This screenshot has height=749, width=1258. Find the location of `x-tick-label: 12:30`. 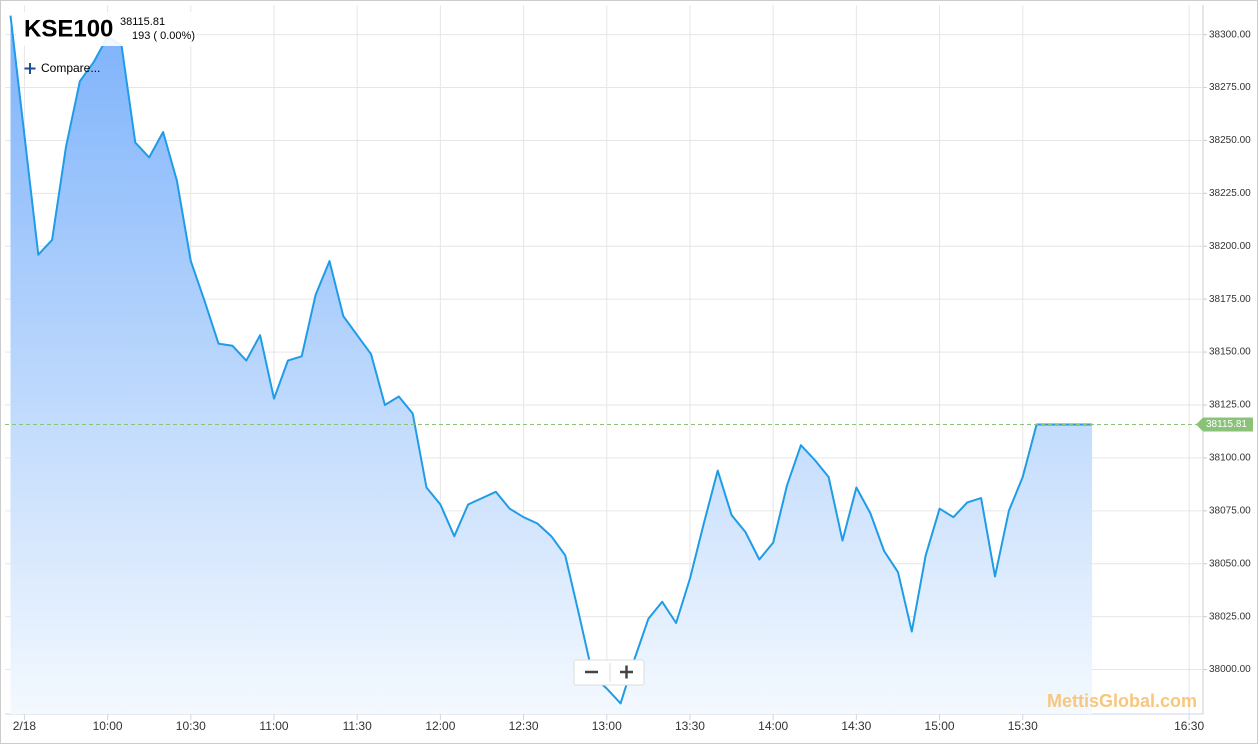

x-tick-label: 12:30 is located at coordinates (524, 726).